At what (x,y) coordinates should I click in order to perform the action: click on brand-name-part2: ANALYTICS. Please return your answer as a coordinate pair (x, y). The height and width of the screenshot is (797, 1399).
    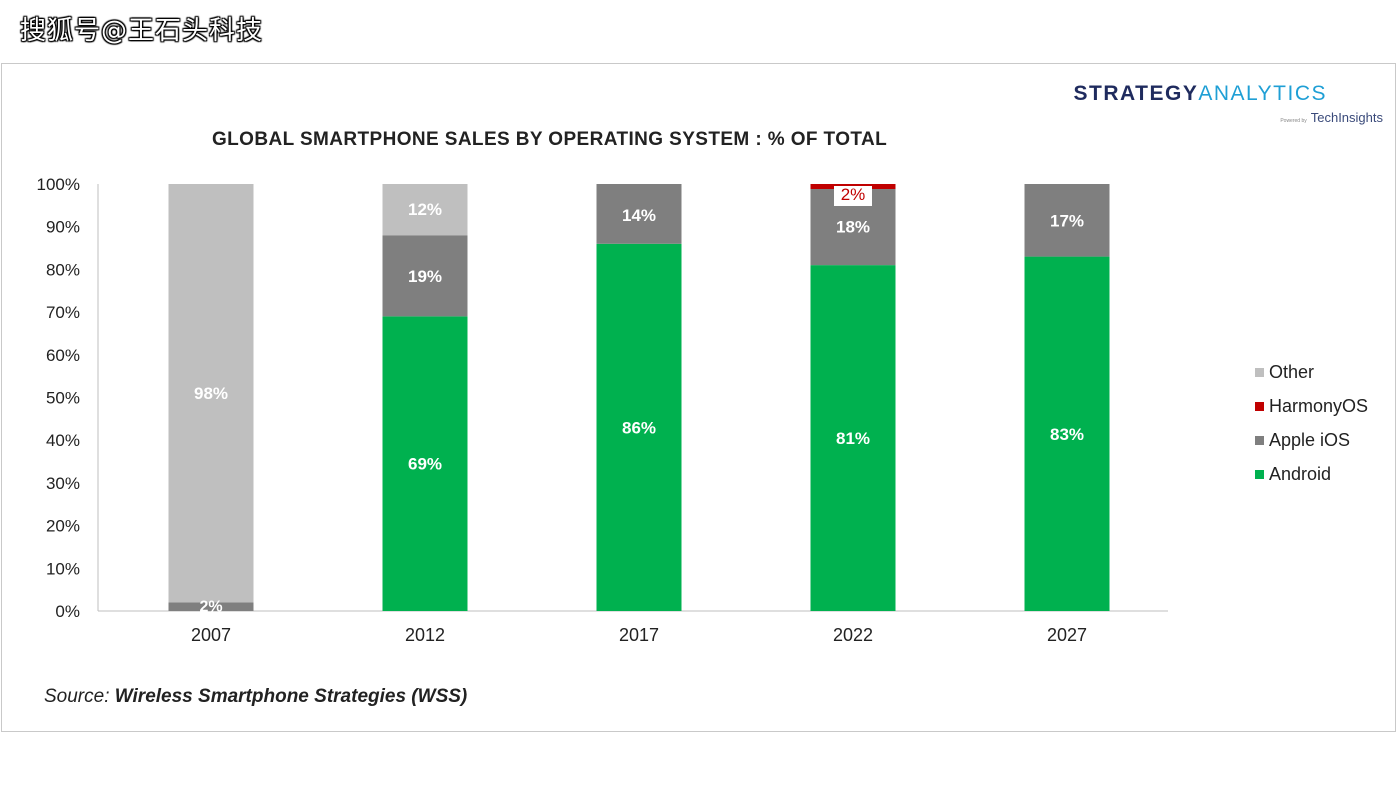
    Looking at the image, I should click on (1262, 93).